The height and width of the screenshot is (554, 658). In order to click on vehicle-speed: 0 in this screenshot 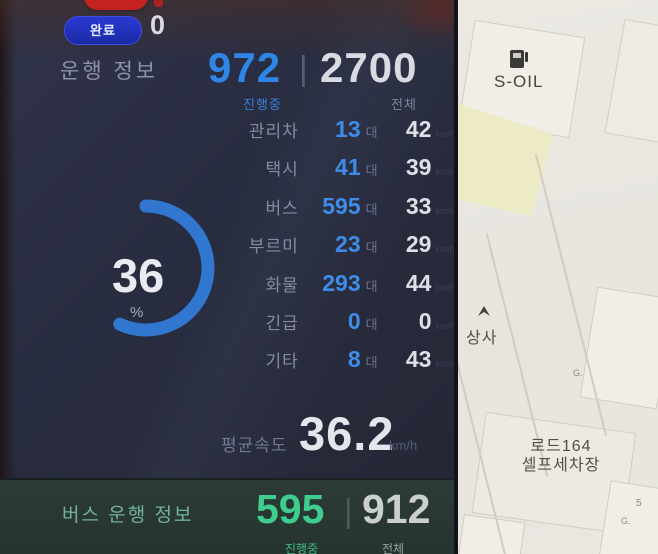, I will do `click(425, 320)`.